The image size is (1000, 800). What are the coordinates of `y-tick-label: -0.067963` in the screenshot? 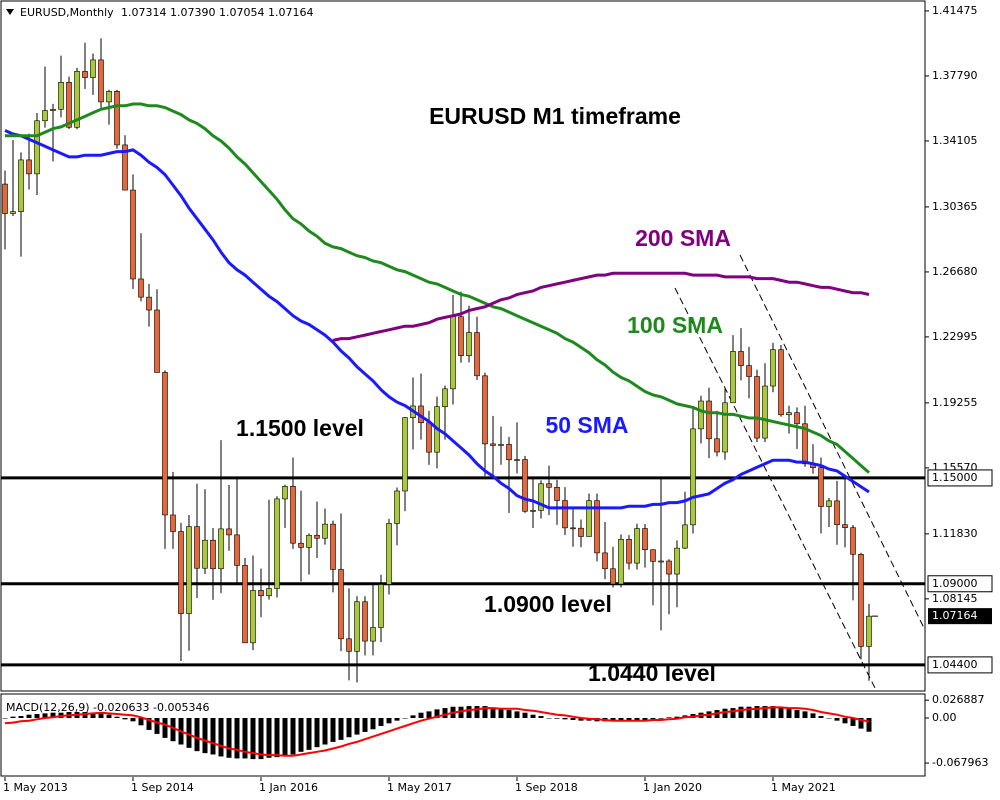 It's located at (960, 762).